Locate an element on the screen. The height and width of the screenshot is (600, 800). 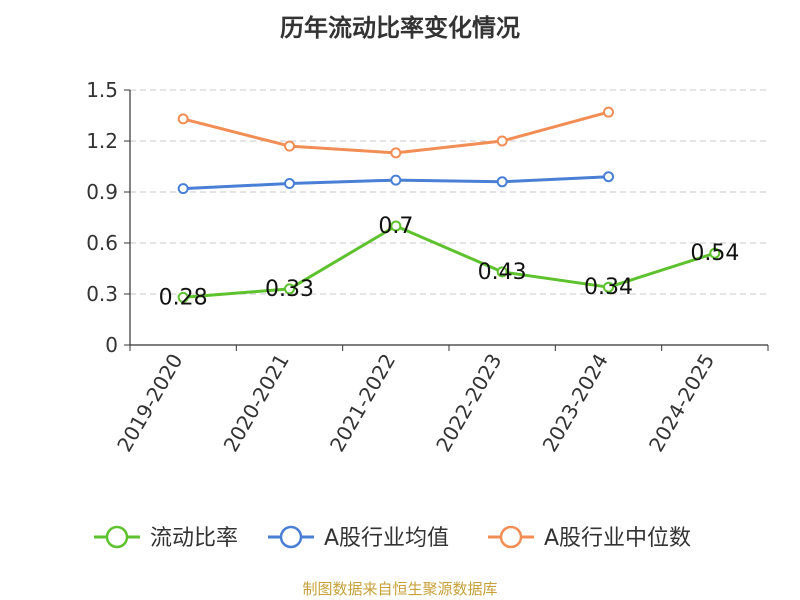
legend: 流动比率 A股行业均值 A股行业中位数 is located at coordinates (392, 538).